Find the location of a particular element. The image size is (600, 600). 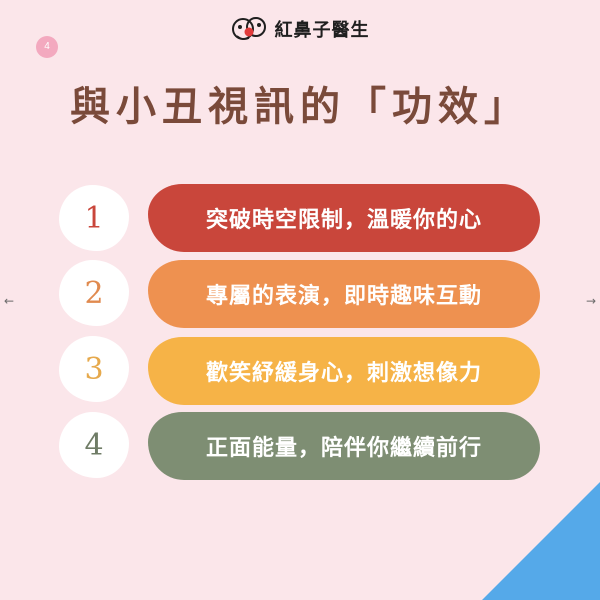

benefit-item: 2 專屬的表演，即時趣味互動 is located at coordinates (300, 295).